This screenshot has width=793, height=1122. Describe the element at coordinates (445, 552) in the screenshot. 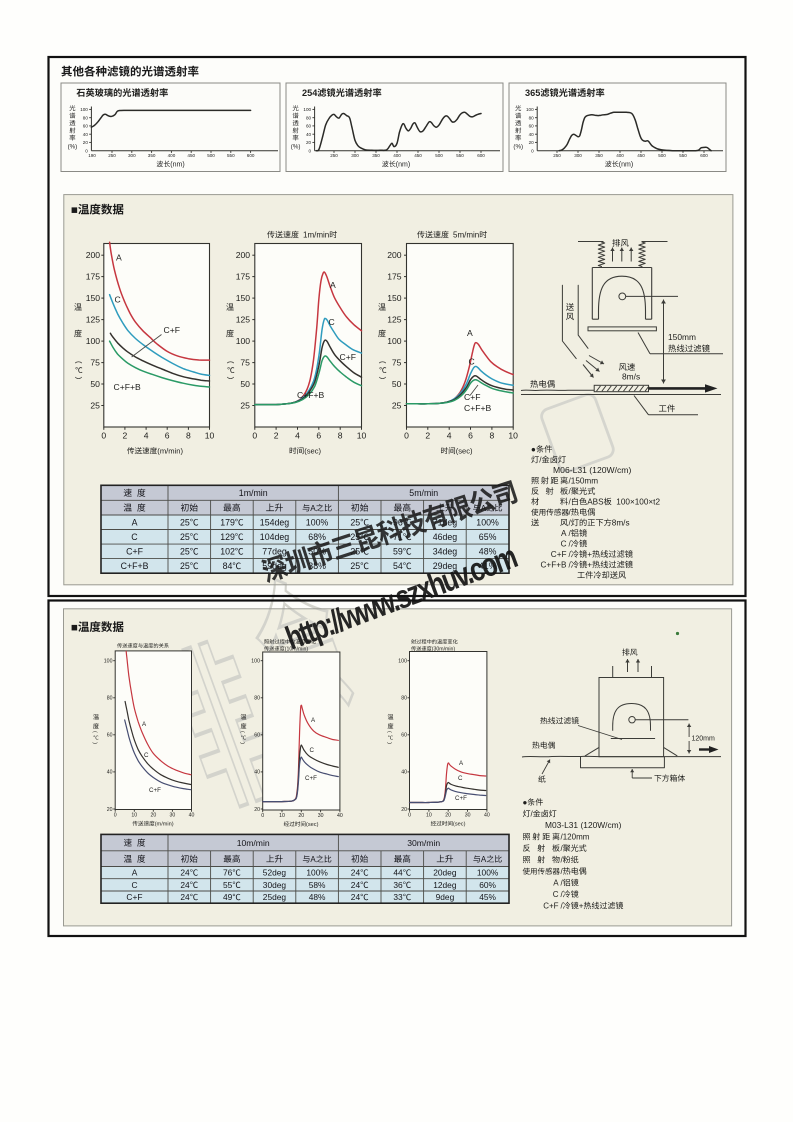

I see `svg-text: 34deg` at that location.